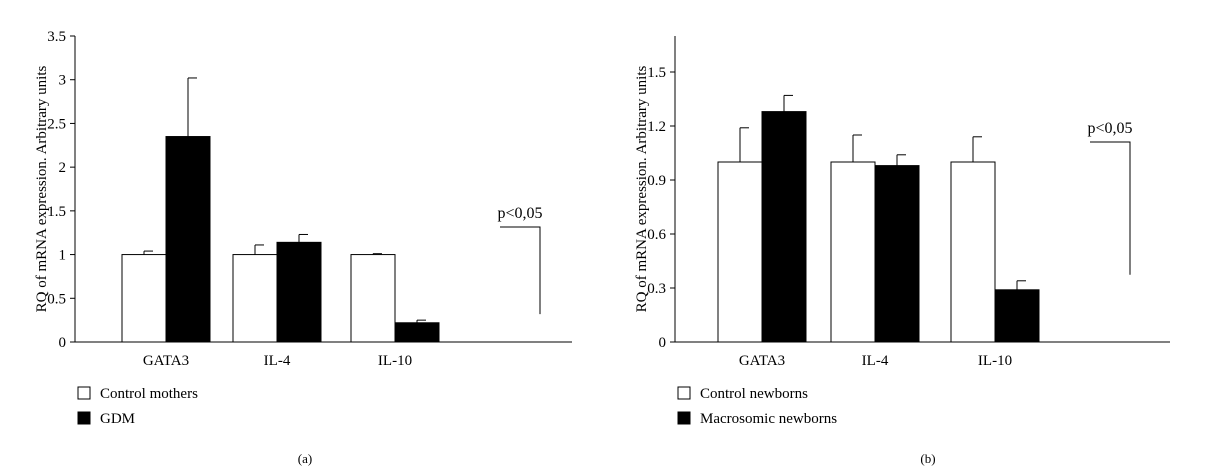 The width and height of the screenshot is (1219, 474). Describe the element at coordinates (656, 289) in the screenshot. I see `y-tick-label: 0.3` at that location.